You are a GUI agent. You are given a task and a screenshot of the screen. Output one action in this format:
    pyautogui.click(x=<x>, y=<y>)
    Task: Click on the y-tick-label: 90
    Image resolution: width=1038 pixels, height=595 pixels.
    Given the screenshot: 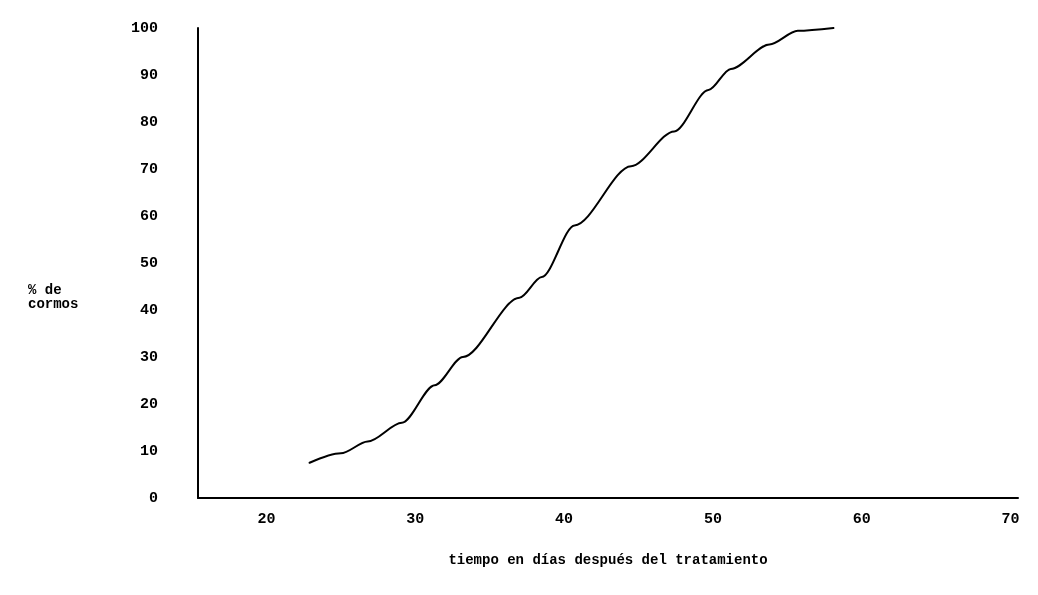 What is the action you would take?
    pyautogui.click(x=148, y=75)
    